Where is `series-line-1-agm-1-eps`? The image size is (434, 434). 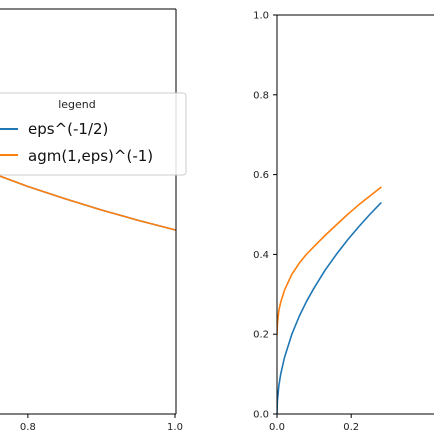
series-line-1-agm-1-eps is located at coordinates (329, 260).